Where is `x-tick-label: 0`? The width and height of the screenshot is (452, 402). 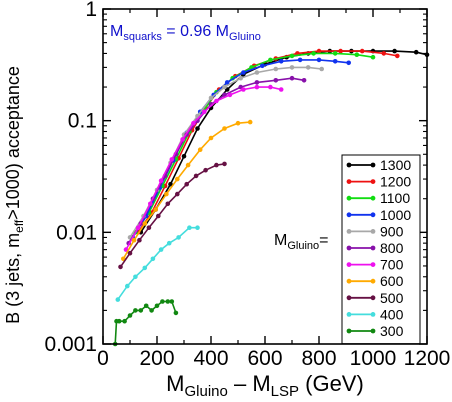 x-tick-label: 0 is located at coordinates (103, 358).